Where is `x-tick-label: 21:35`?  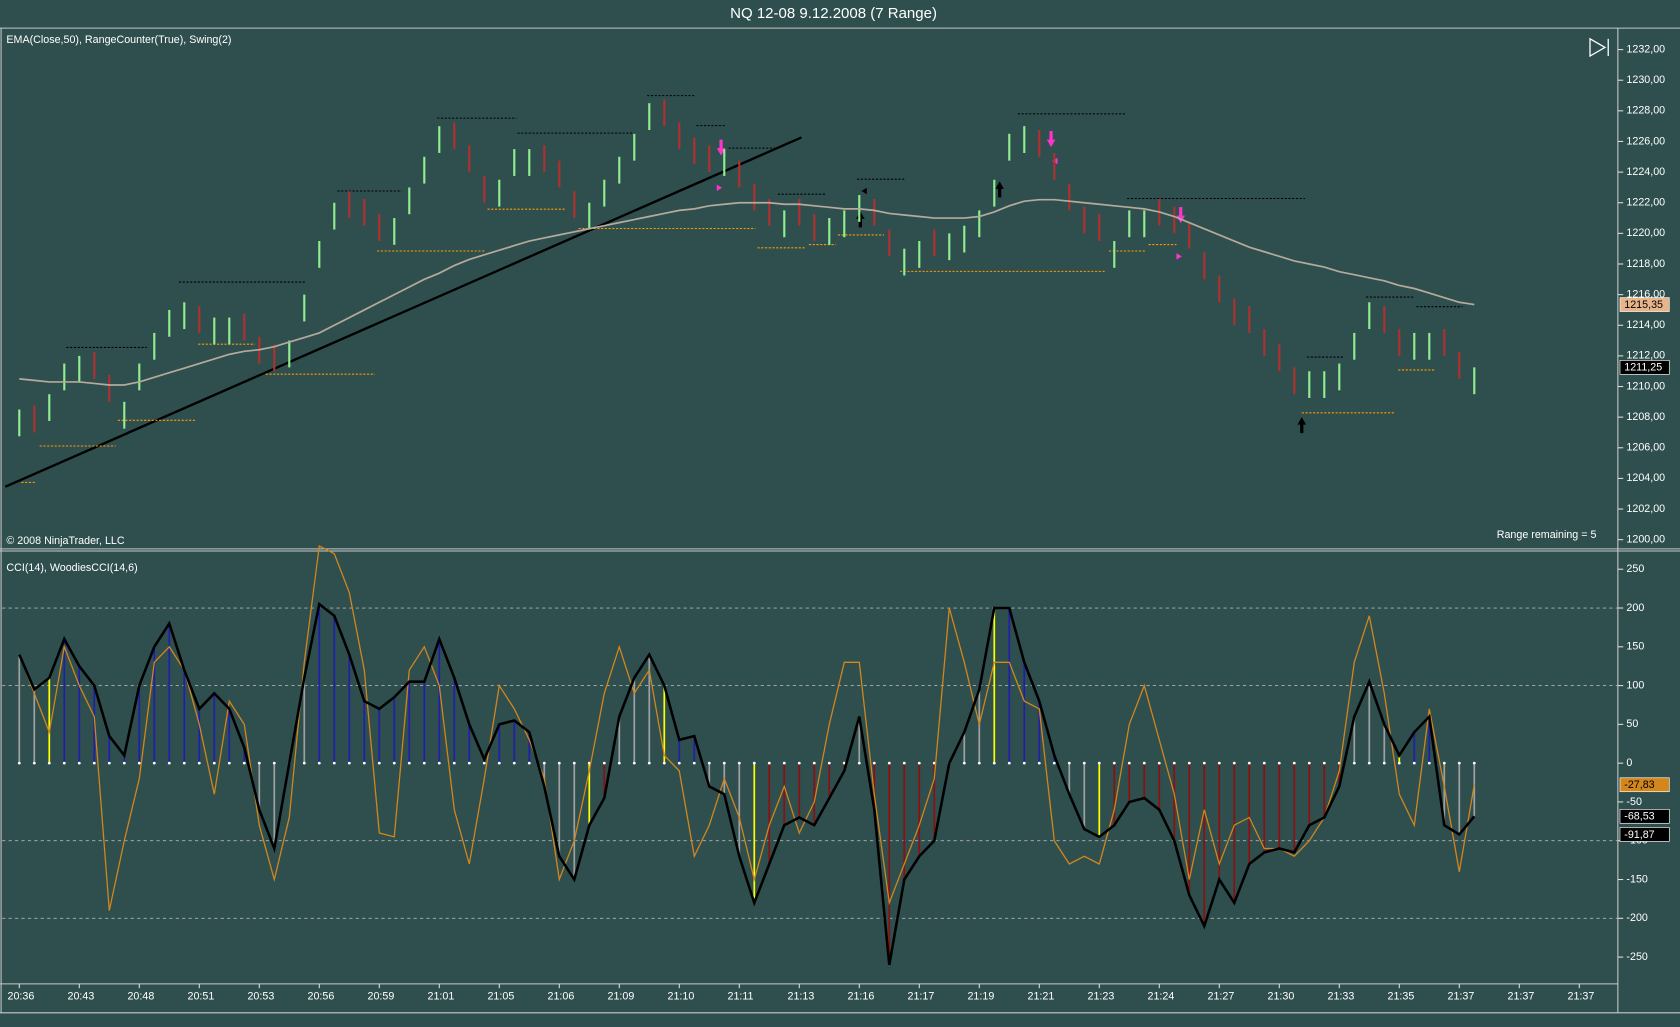
x-tick-label: 21:35 is located at coordinates (1401, 997).